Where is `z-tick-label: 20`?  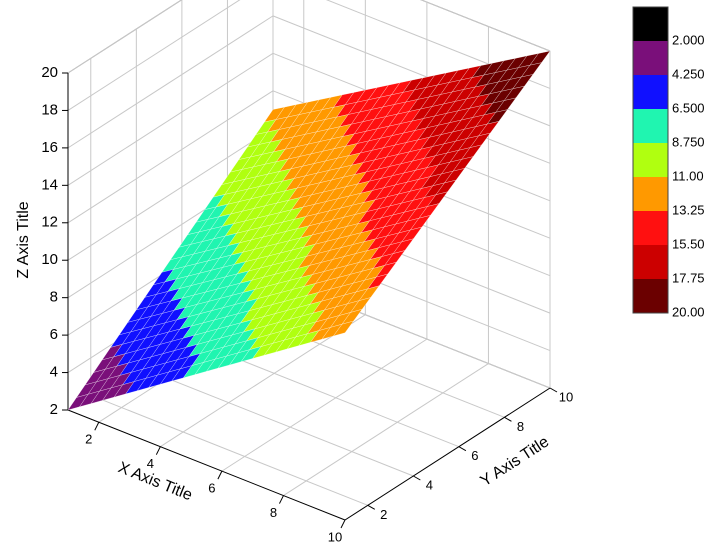 z-tick-label: 20 is located at coordinates (49, 72).